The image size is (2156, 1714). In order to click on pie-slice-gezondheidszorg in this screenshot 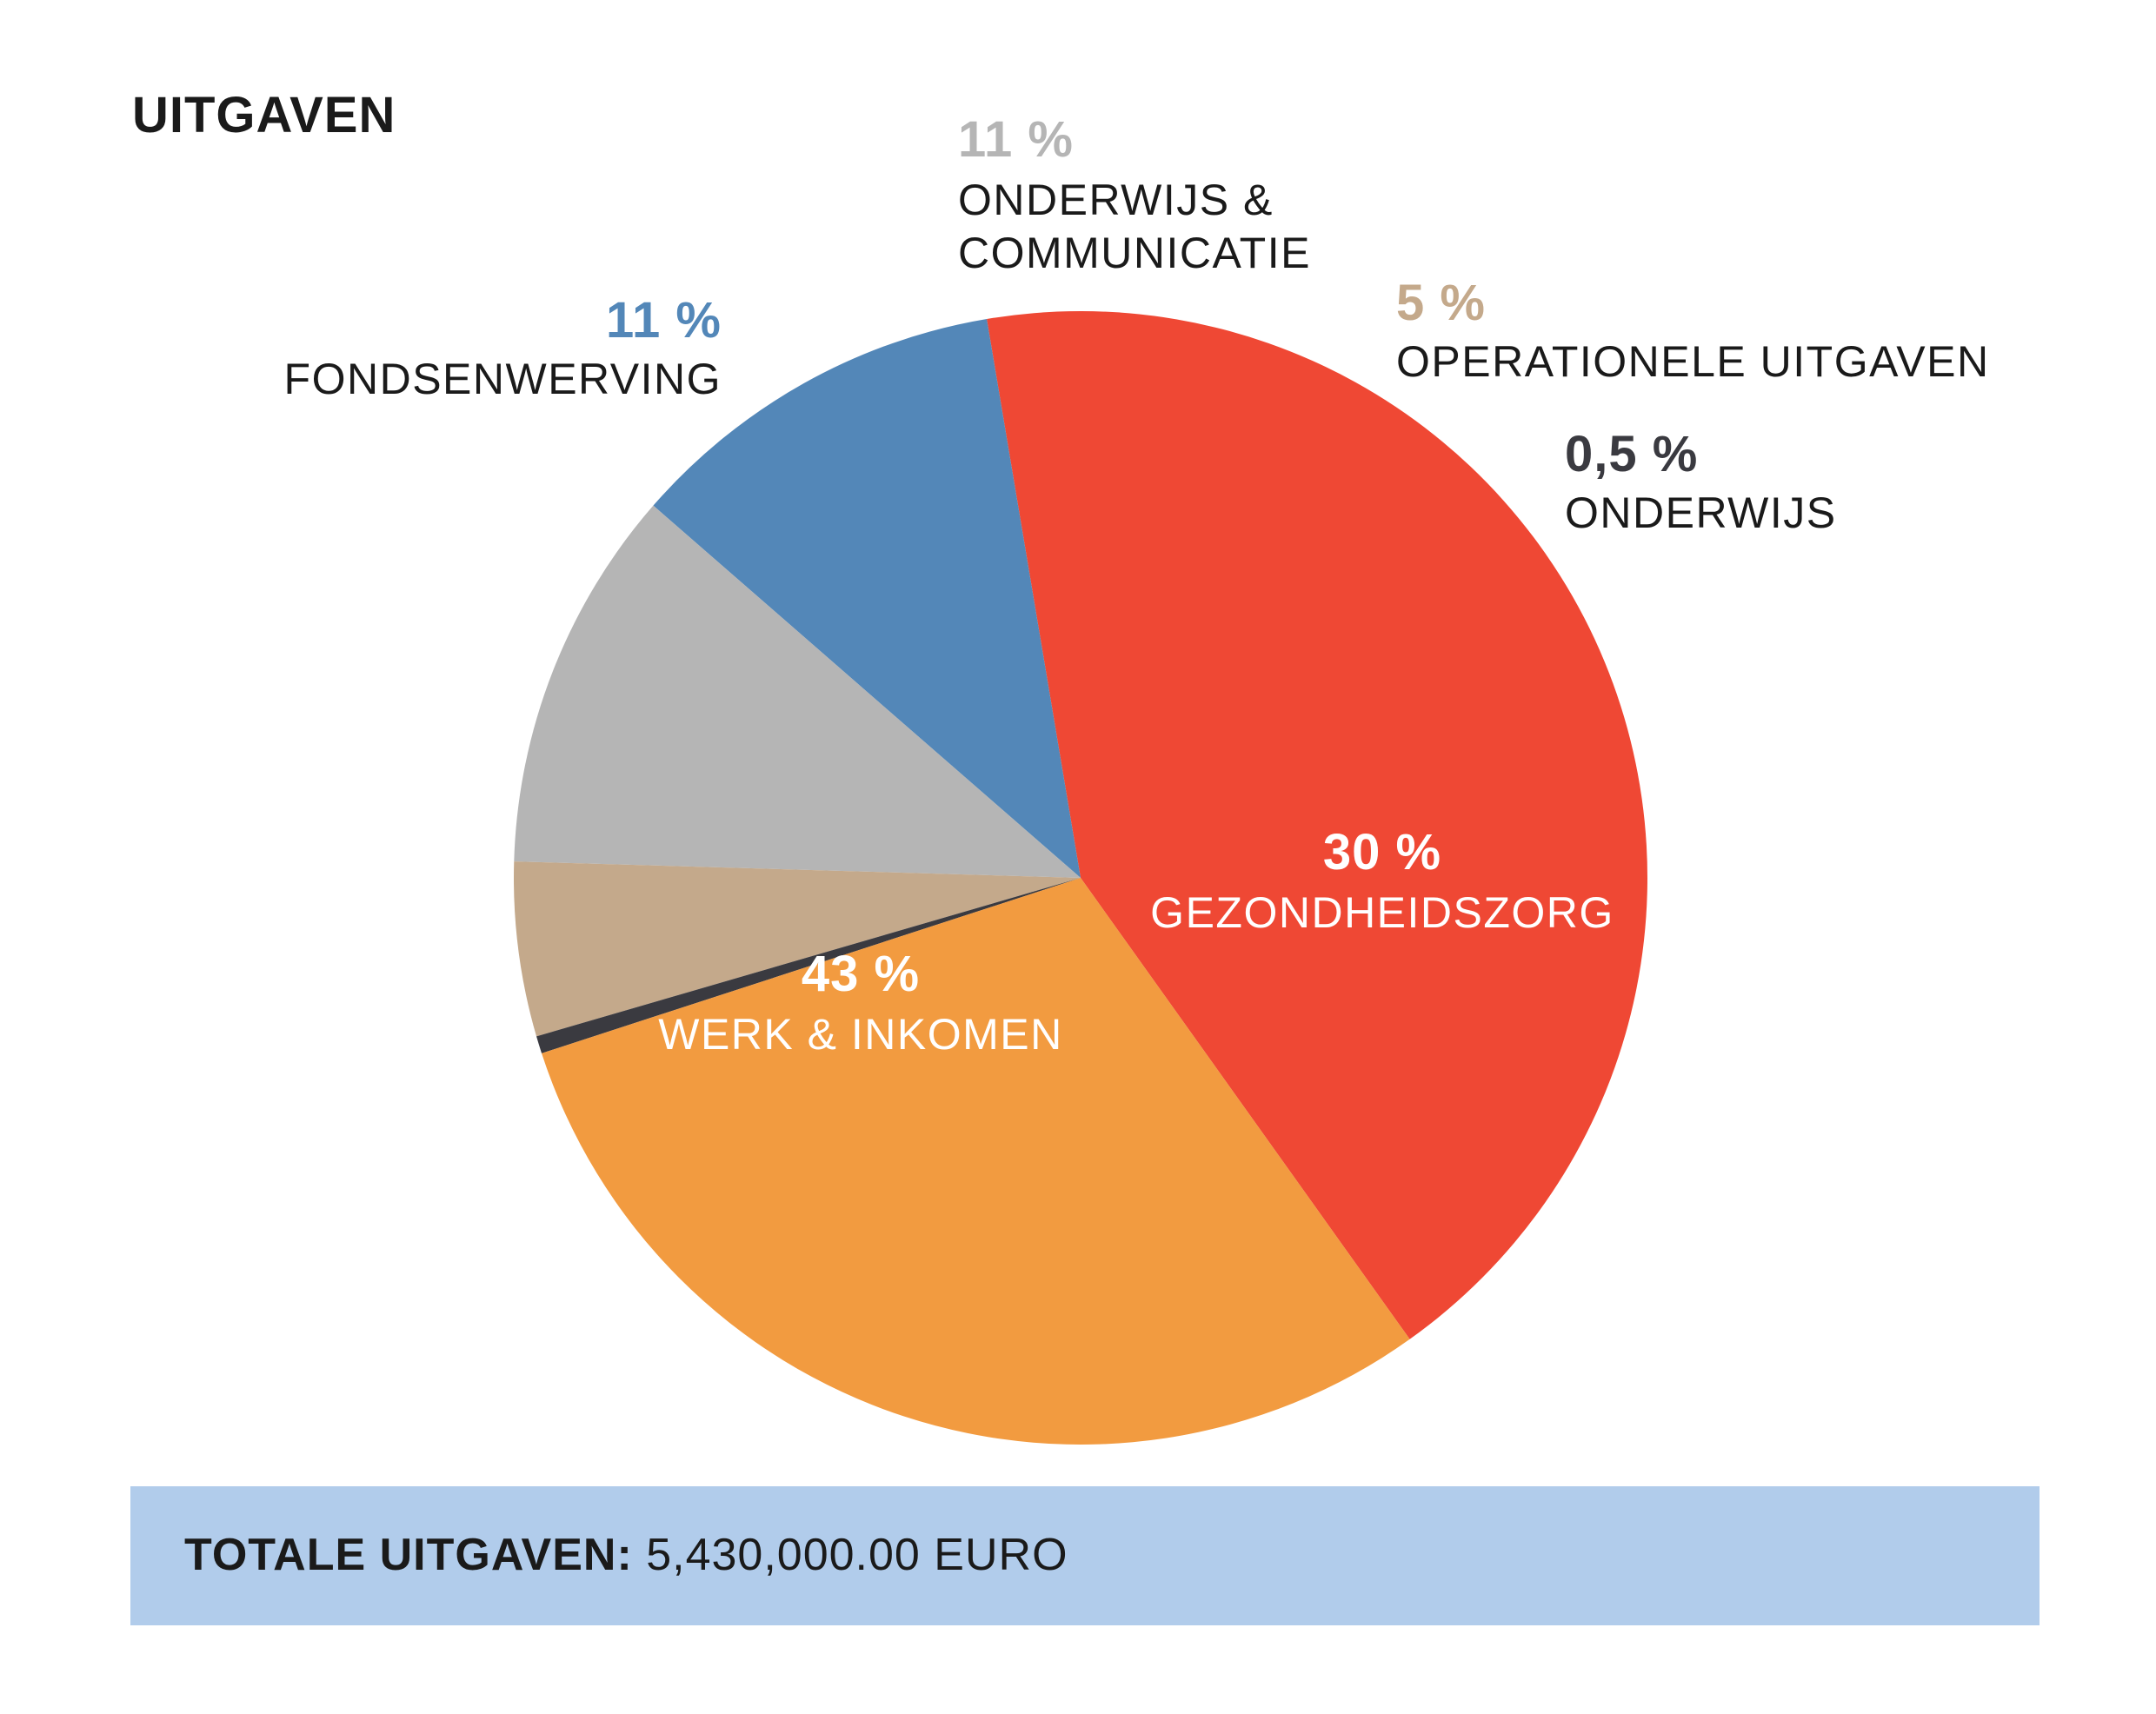, I will do `click(976, 1161)`.